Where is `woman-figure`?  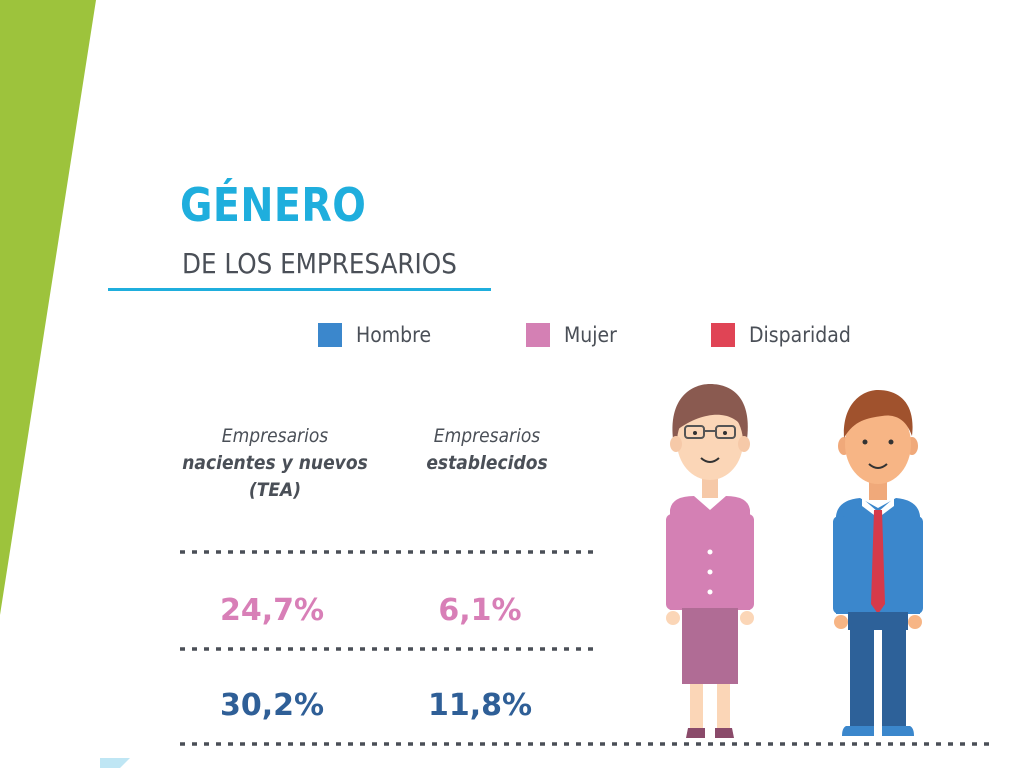 woman-figure is located at coordinates (710, 561).